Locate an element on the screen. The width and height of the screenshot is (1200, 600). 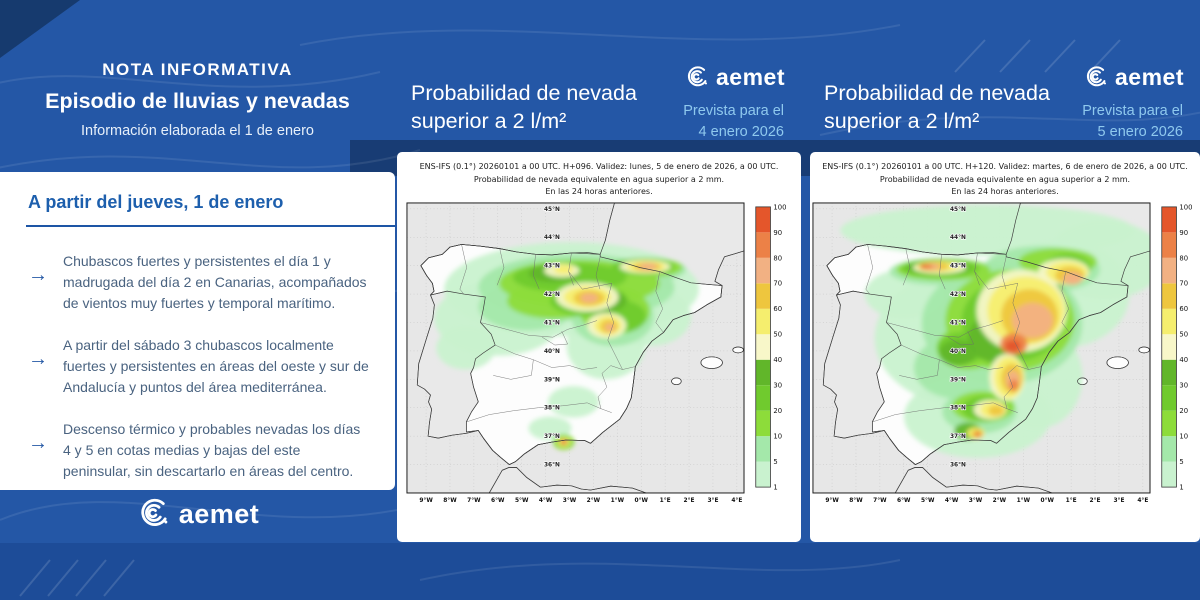
note-title: Episodio de lluvias y nevadas is located at coordinates (197, 101).